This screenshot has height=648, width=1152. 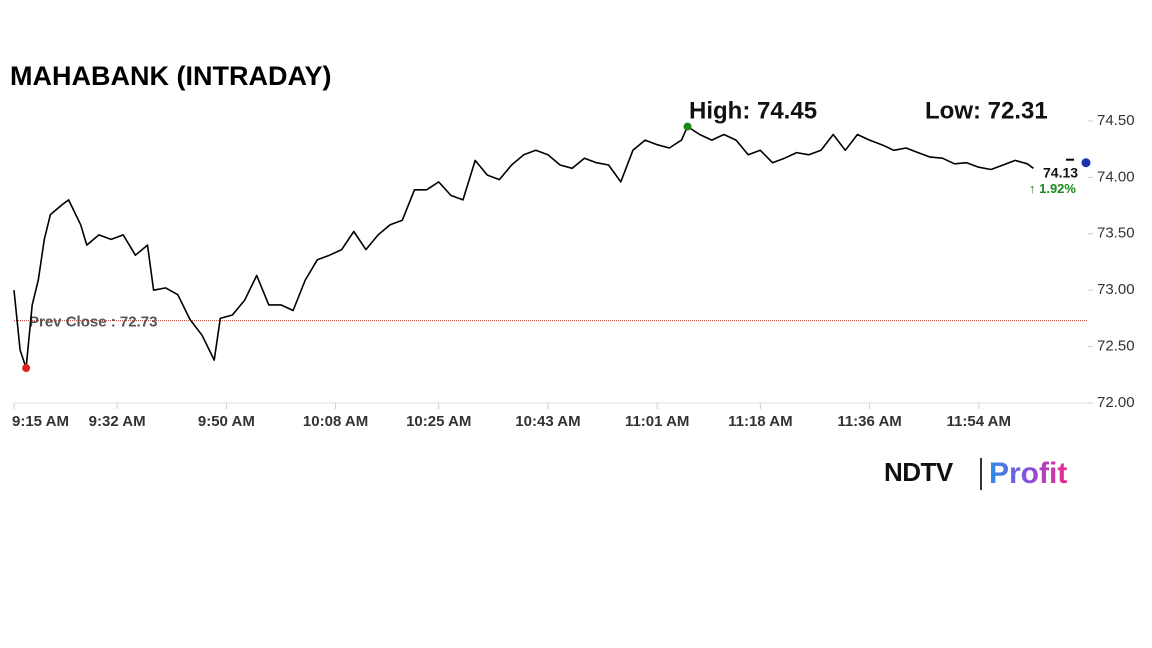 I want to click on x-tick-label: 10:08 AM, so click(x=335, y=421).